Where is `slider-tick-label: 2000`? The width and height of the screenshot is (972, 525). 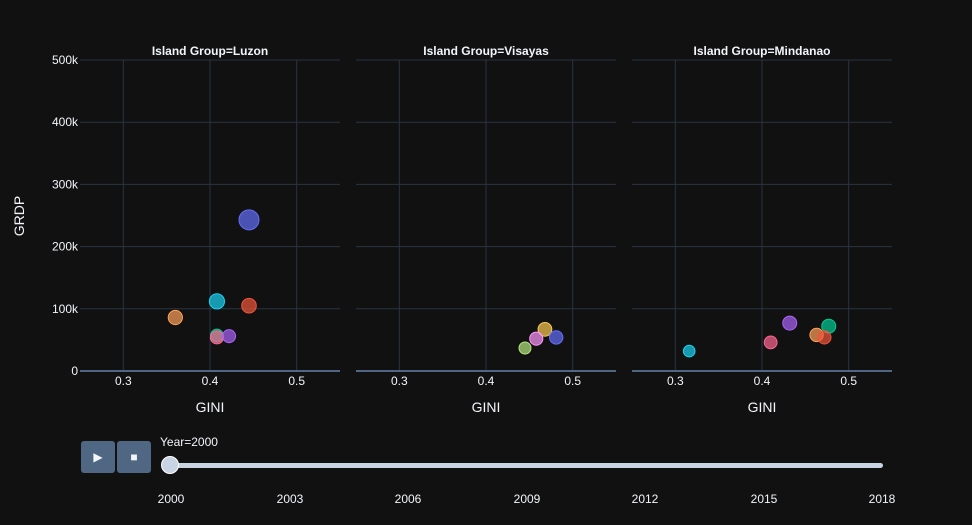 slider-tick-label: 2000 is located at coordinates (171, 499).